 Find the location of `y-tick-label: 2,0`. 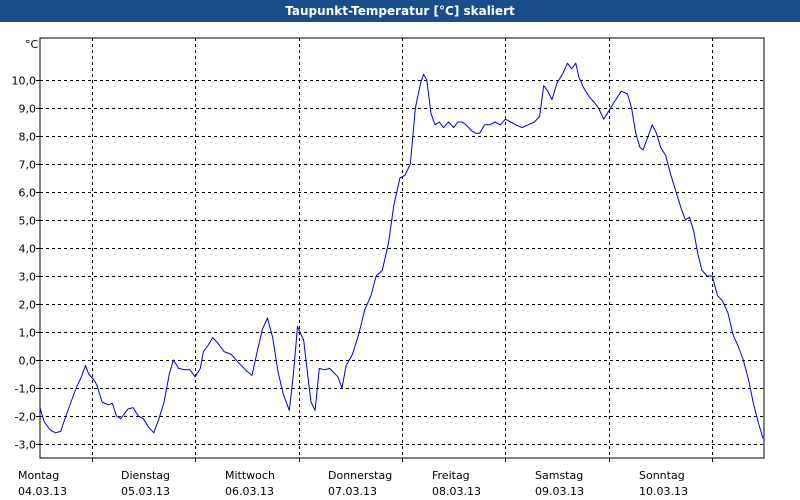

y-tick-label: 2,0 is located at coordinates (28, 305).